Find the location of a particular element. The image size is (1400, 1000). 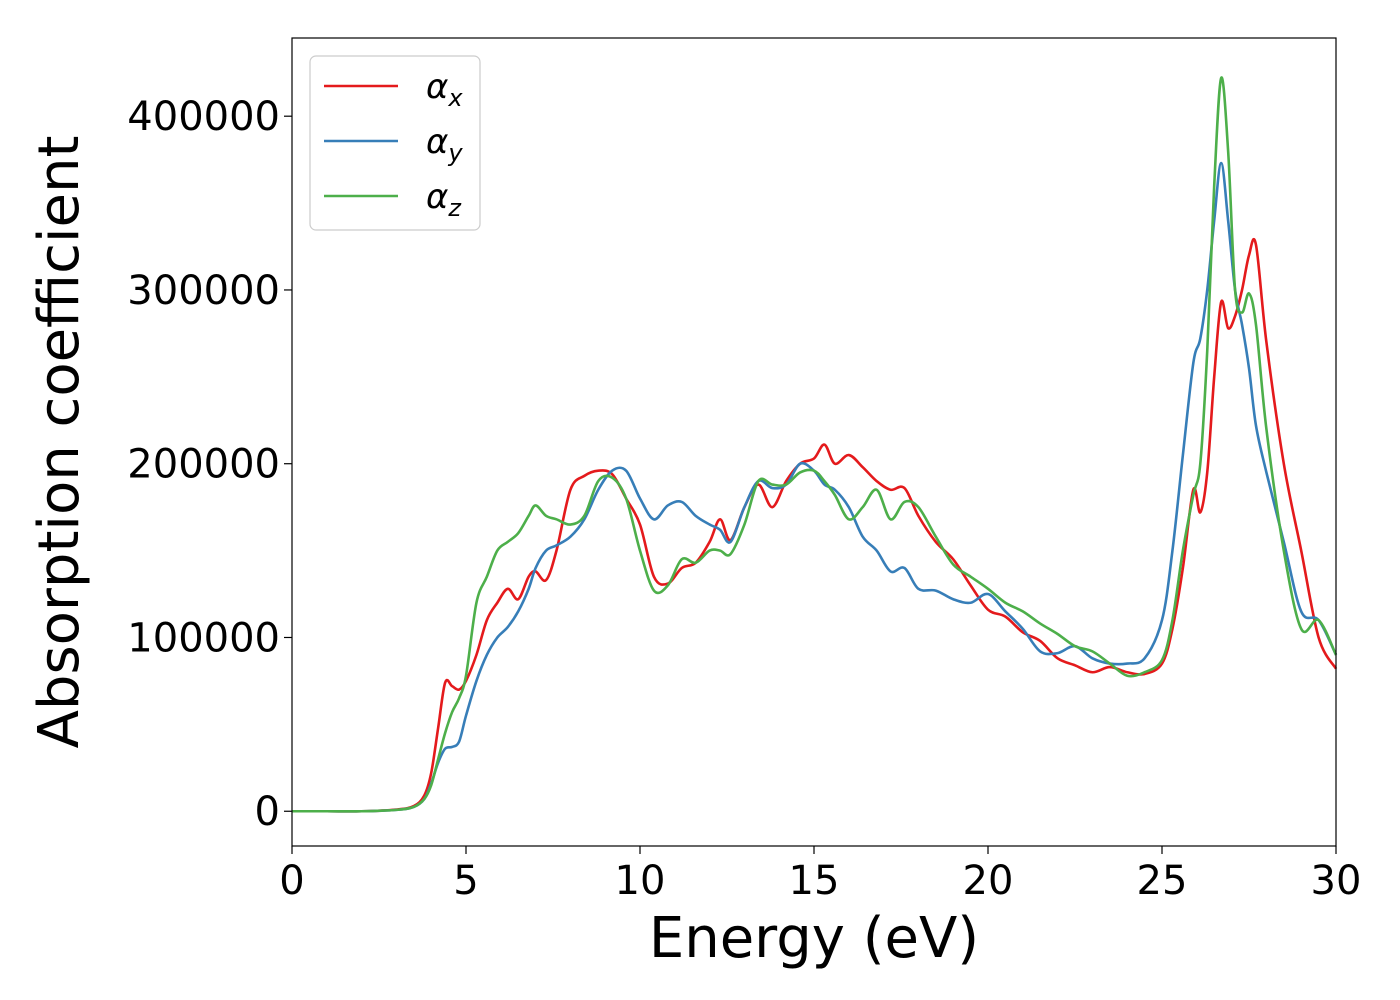

x-tick-label: 0 is located at coordinates (291, 881).